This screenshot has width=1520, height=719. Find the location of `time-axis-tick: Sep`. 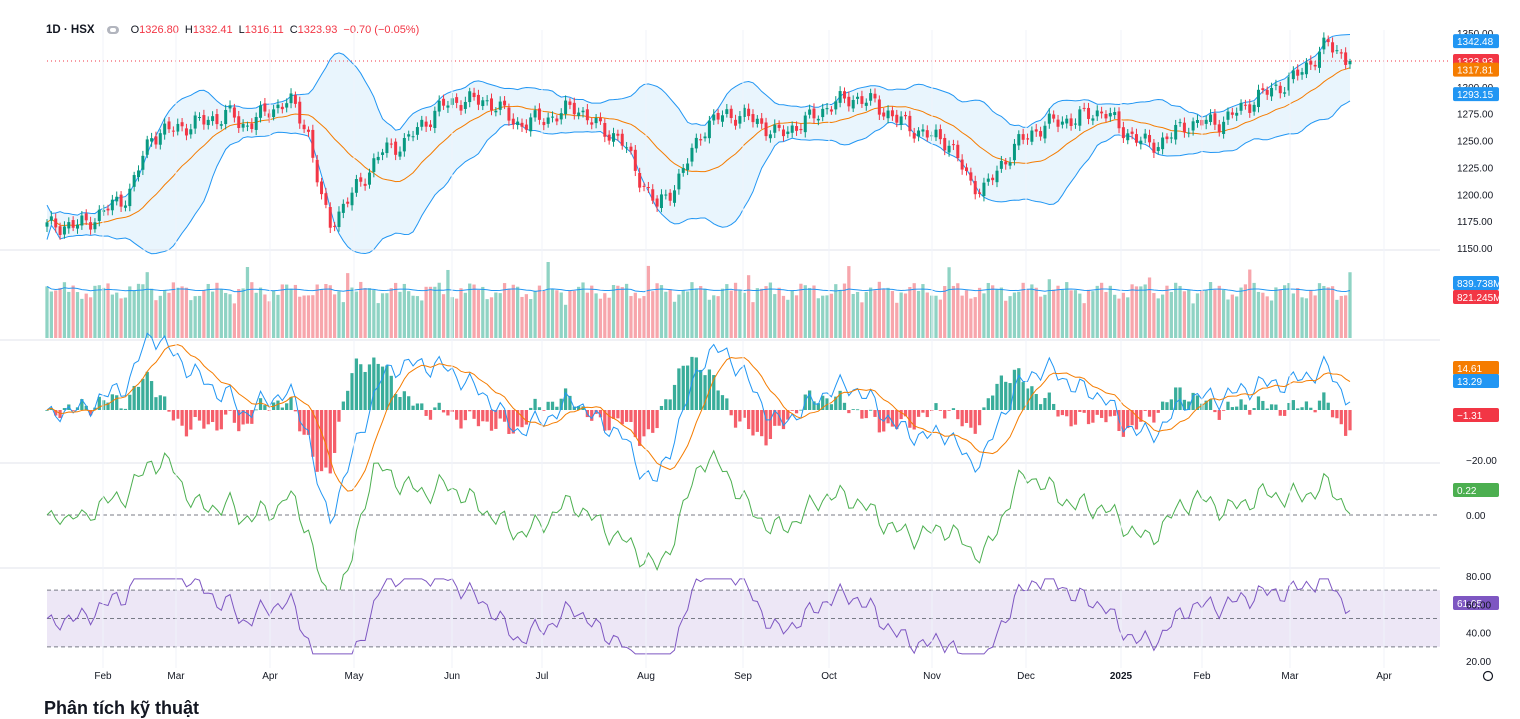

time-axis-tick: Sep is located at coordinates (743, 676).